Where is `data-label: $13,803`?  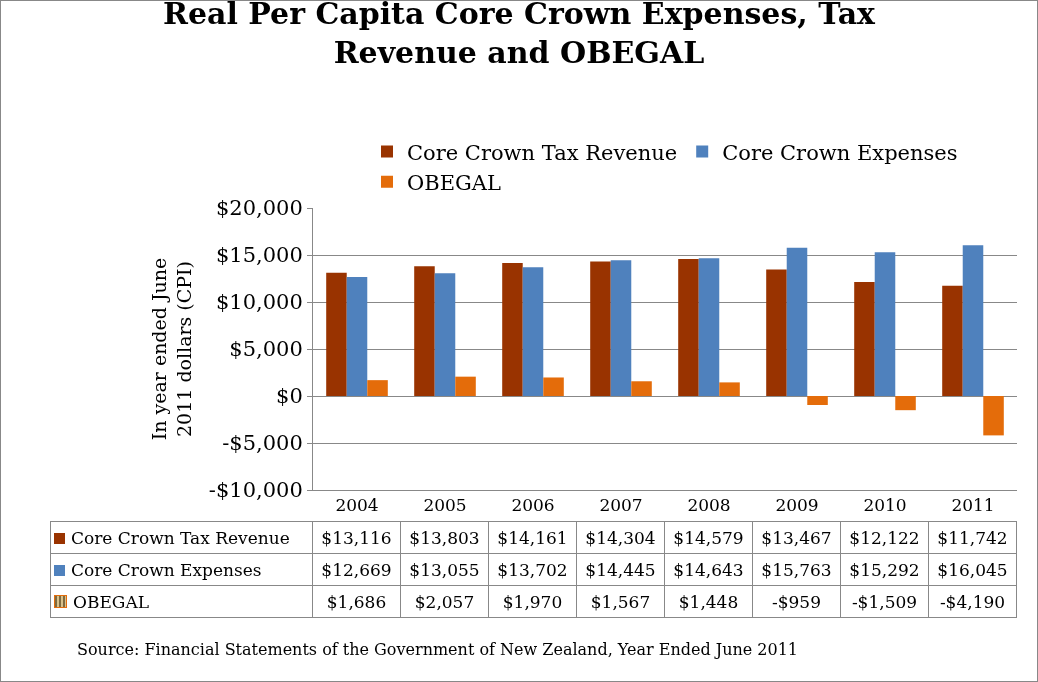
data-label: $13,803 is located at coordinates (444, 537).